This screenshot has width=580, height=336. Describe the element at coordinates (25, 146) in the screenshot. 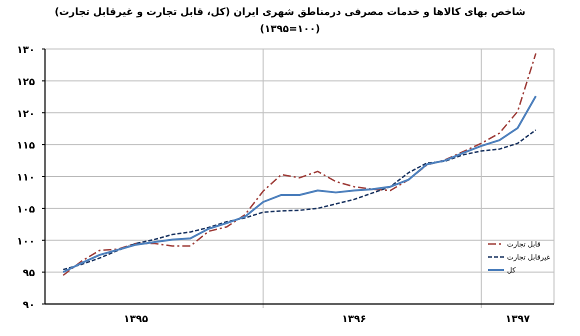

I see `ytick: ۱۱۵` at that location.